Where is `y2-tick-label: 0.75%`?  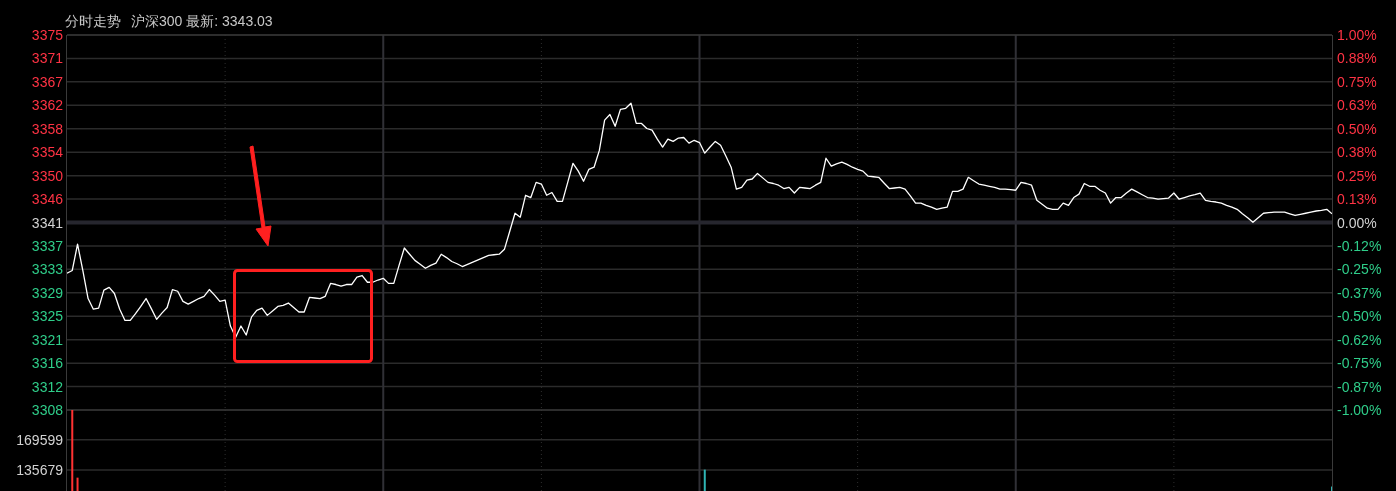
y2-tick-label: 0.75% is located at coordinates (1357, 81).